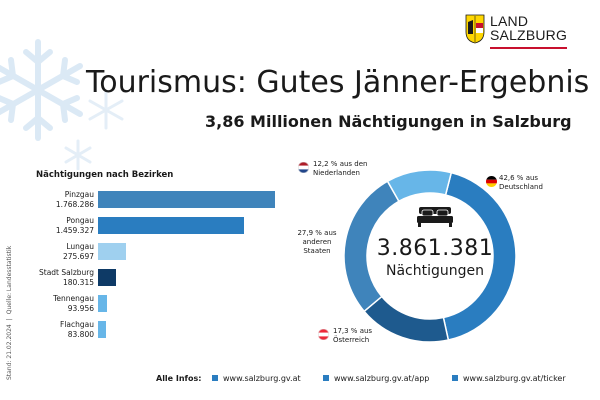 The height and width of the screenshot is (400, 600). Describe the element at coordinates (107, 277) in the screenshot. I see `bar-stadt-salzburg` at that location.